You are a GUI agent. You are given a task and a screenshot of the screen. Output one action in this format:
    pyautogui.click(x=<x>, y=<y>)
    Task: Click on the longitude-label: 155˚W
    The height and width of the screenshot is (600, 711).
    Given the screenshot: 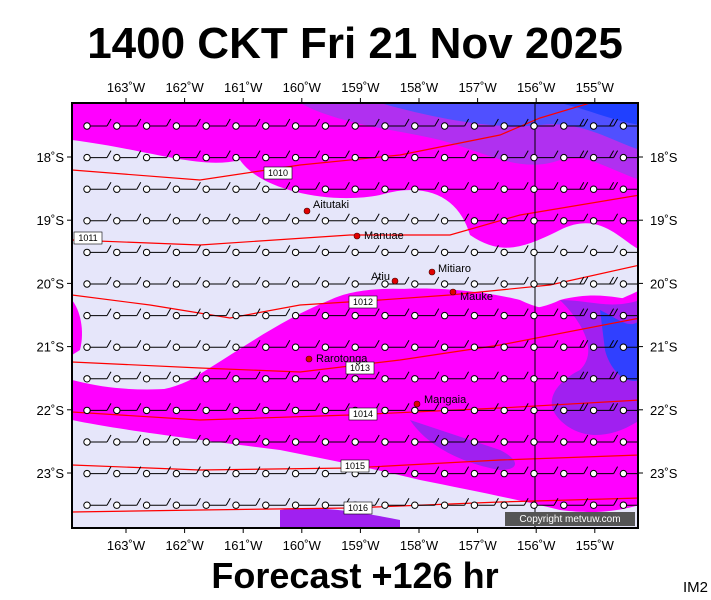 What is the action you would take?
    pyautogui.click(x=595, y=87)
    